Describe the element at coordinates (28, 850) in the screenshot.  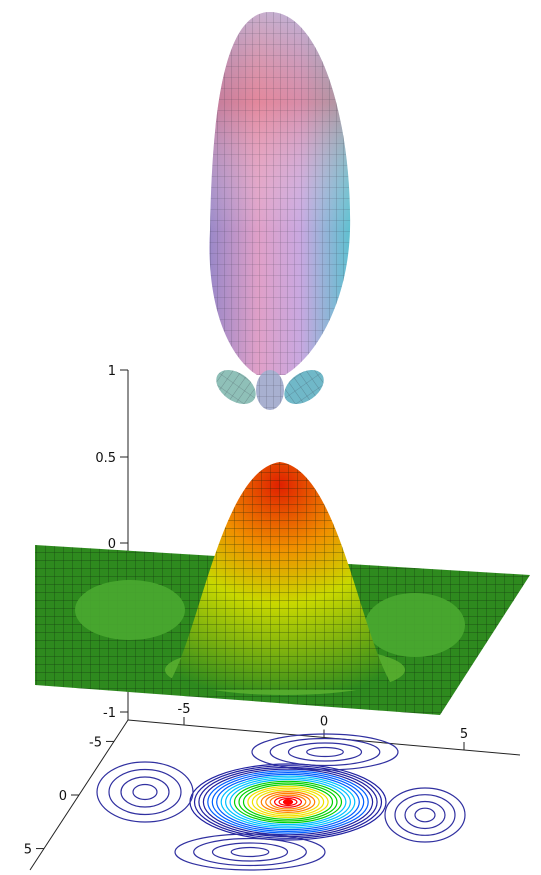
I see `y-tick-label: 5` at that location.